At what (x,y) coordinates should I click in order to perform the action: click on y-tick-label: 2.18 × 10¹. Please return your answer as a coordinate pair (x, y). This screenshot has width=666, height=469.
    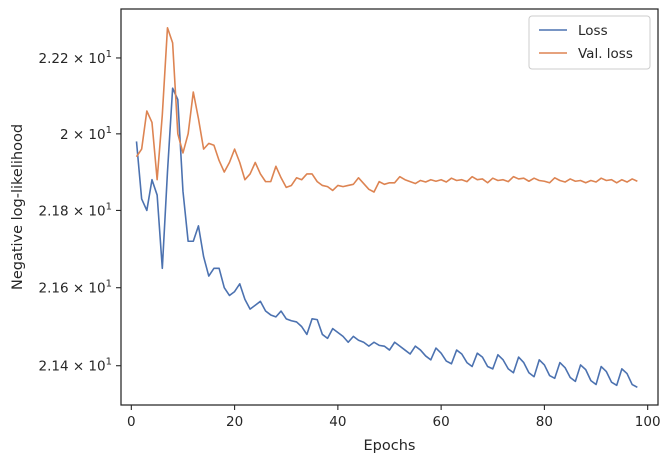
    Looking at the image, I should click on (75, 210).